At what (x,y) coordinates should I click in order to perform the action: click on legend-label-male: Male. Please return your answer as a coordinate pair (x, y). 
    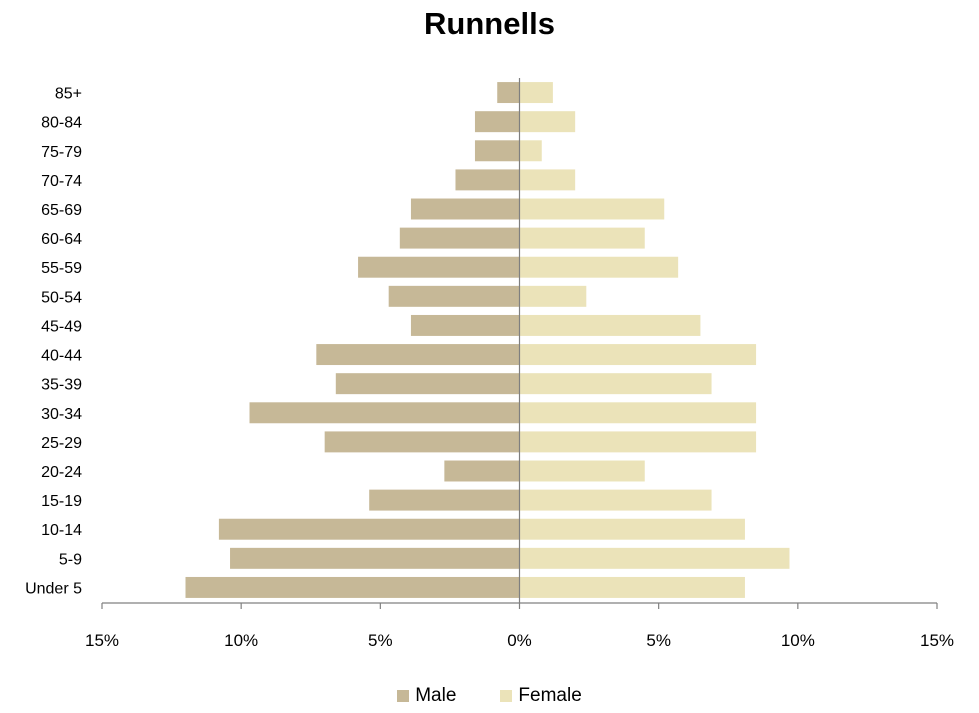
    Looking at the image, I should click on (436, 695).